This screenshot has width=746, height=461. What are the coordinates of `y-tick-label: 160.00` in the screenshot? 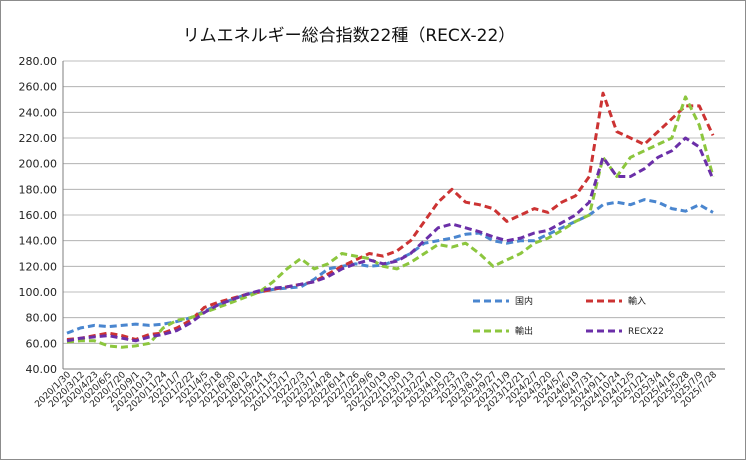 It's located at (38, 215).